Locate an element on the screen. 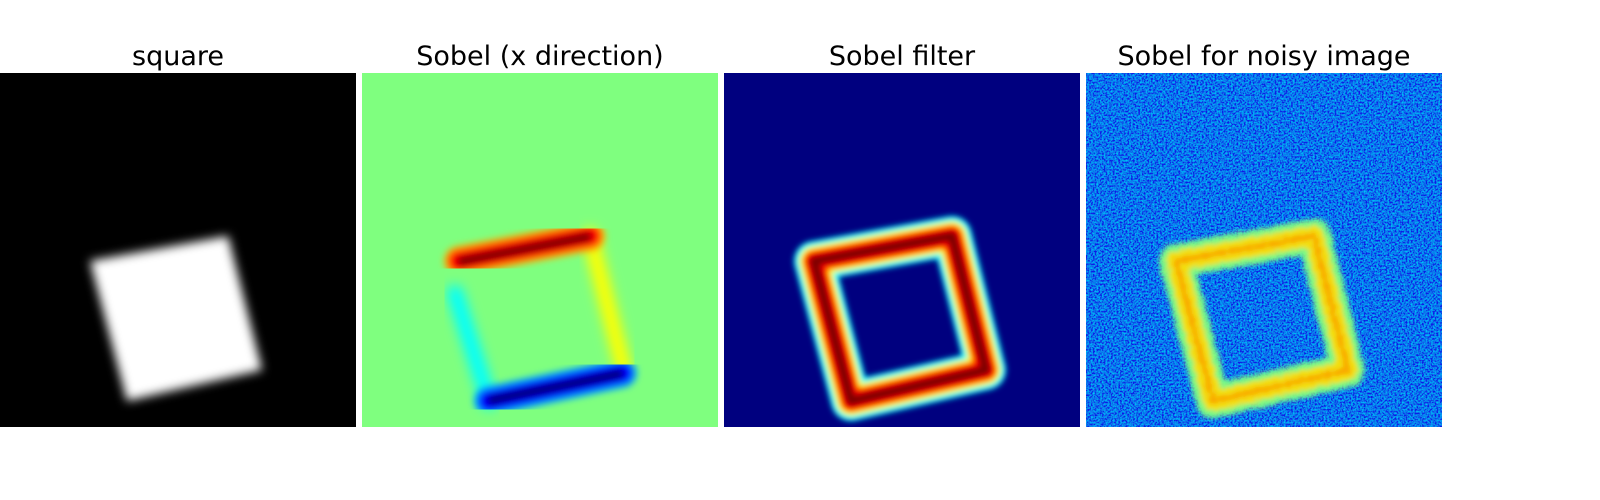  blurred-square is located at coordinates (176, 318).